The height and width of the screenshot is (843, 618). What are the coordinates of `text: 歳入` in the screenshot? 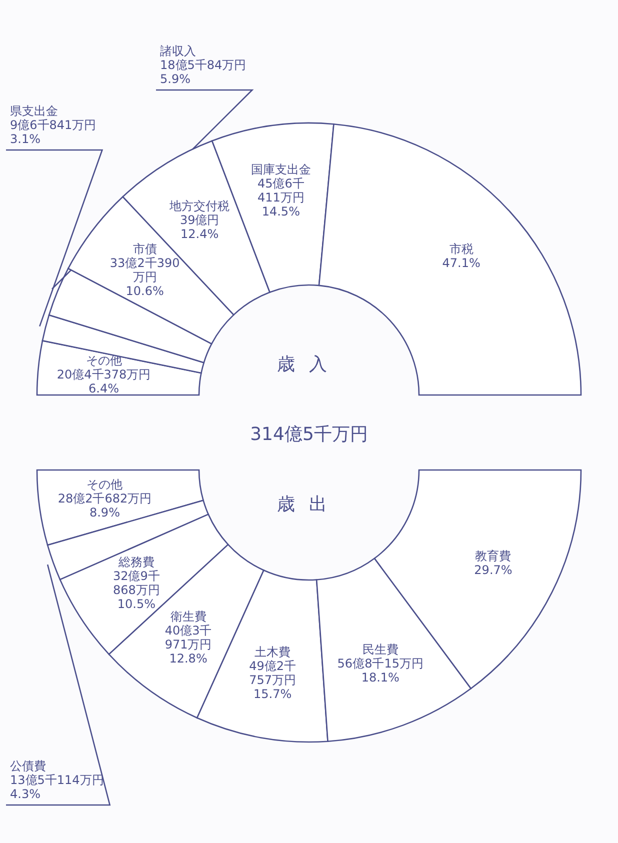 It's located at (309, 364).